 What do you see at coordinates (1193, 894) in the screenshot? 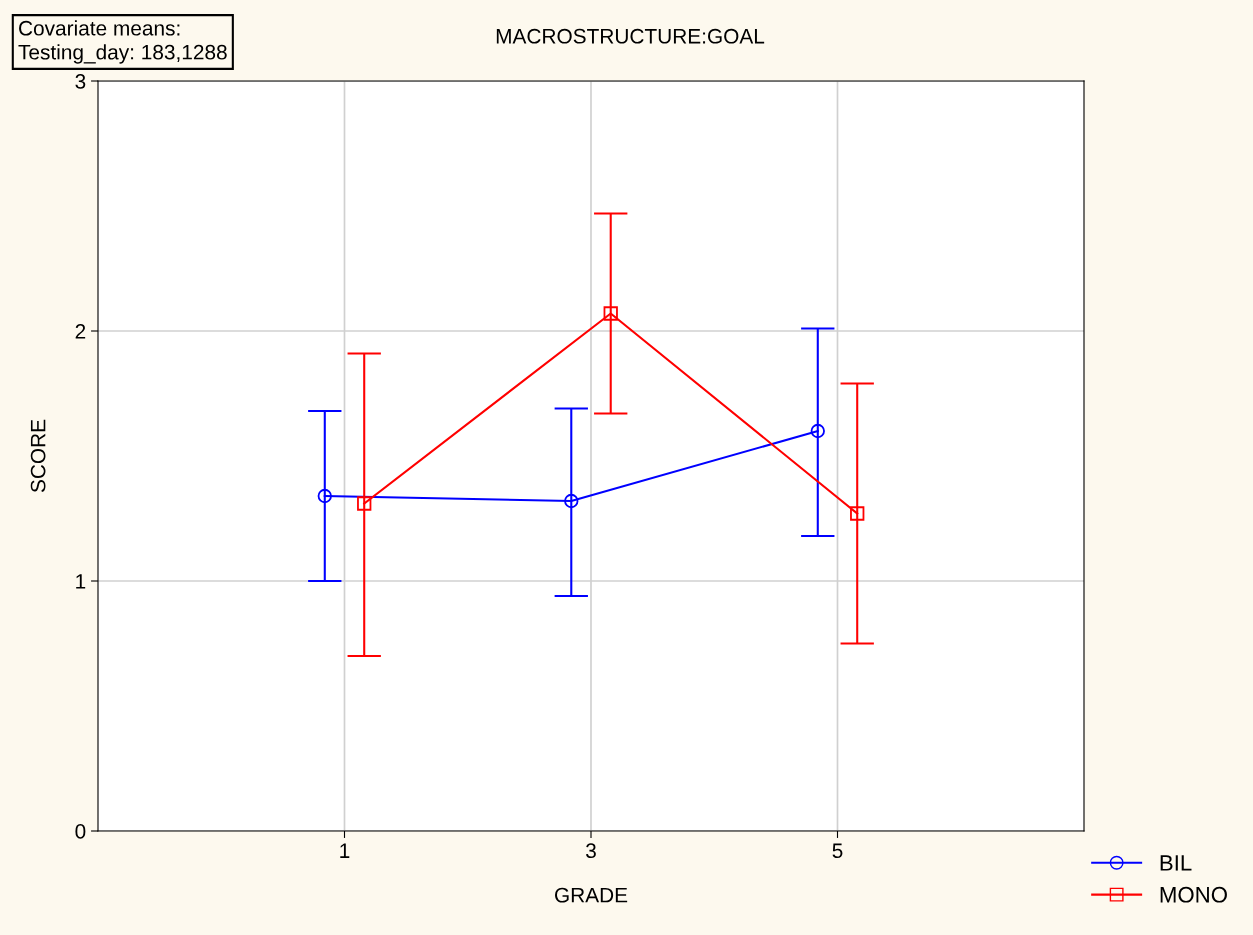
I see `legend-label: MONO` at bounding box center [1193, 894].